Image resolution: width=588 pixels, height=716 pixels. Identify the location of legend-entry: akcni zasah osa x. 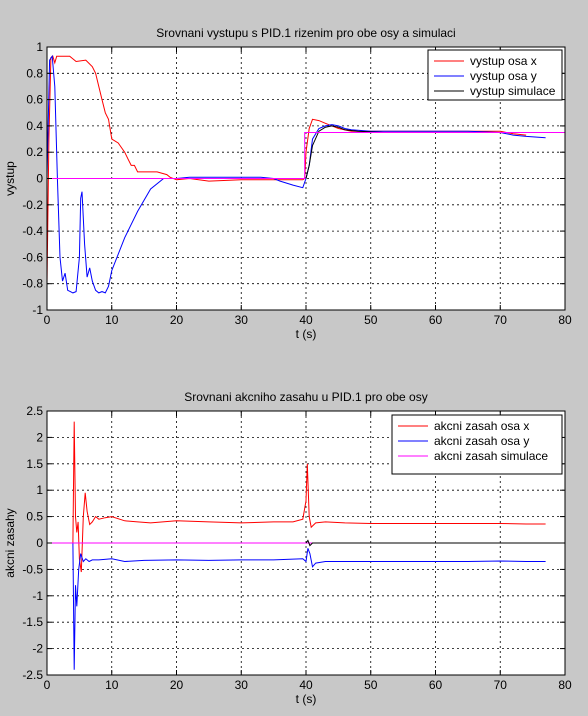
(481, 426).